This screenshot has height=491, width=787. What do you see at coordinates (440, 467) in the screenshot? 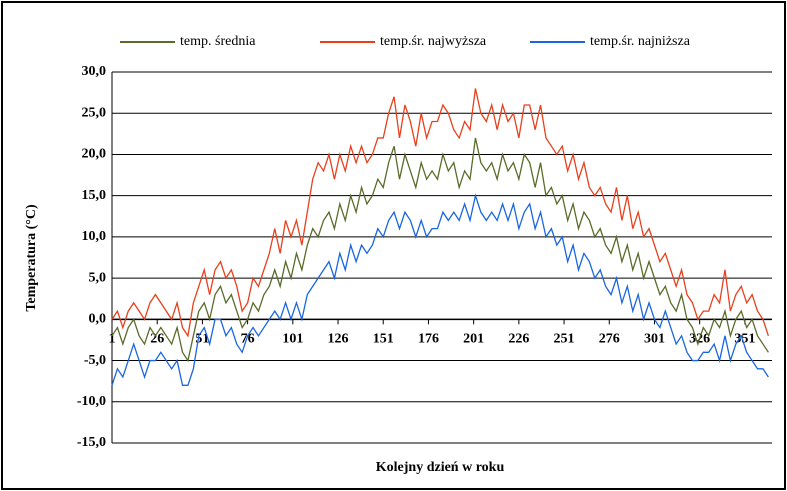
I see `x-axis-label: Kolejny dzień w roku` at bounding box center [440, 467].